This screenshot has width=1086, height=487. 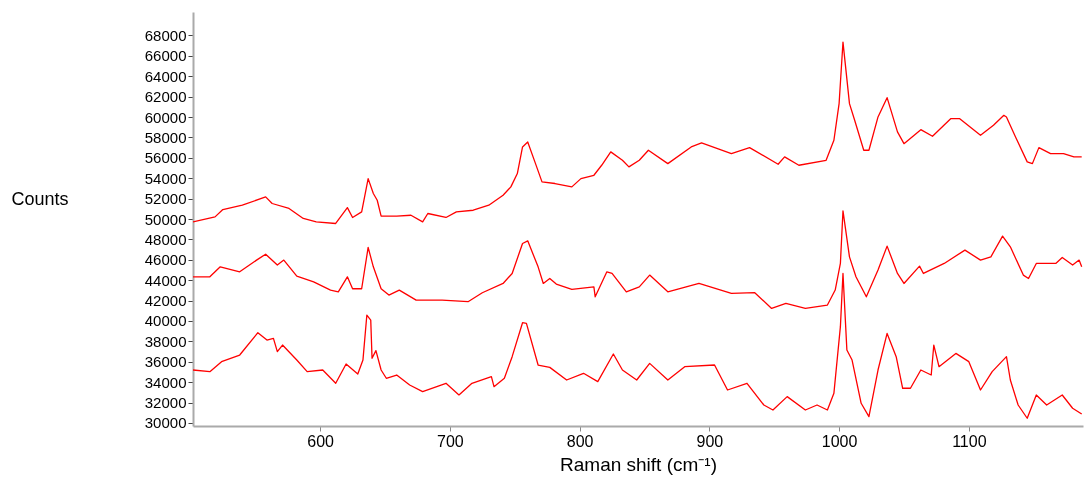 What do you see at coordinates (165, 362) in the screenshot?
I see `y-tick-label: 36000` at bounding box center [165, 362].